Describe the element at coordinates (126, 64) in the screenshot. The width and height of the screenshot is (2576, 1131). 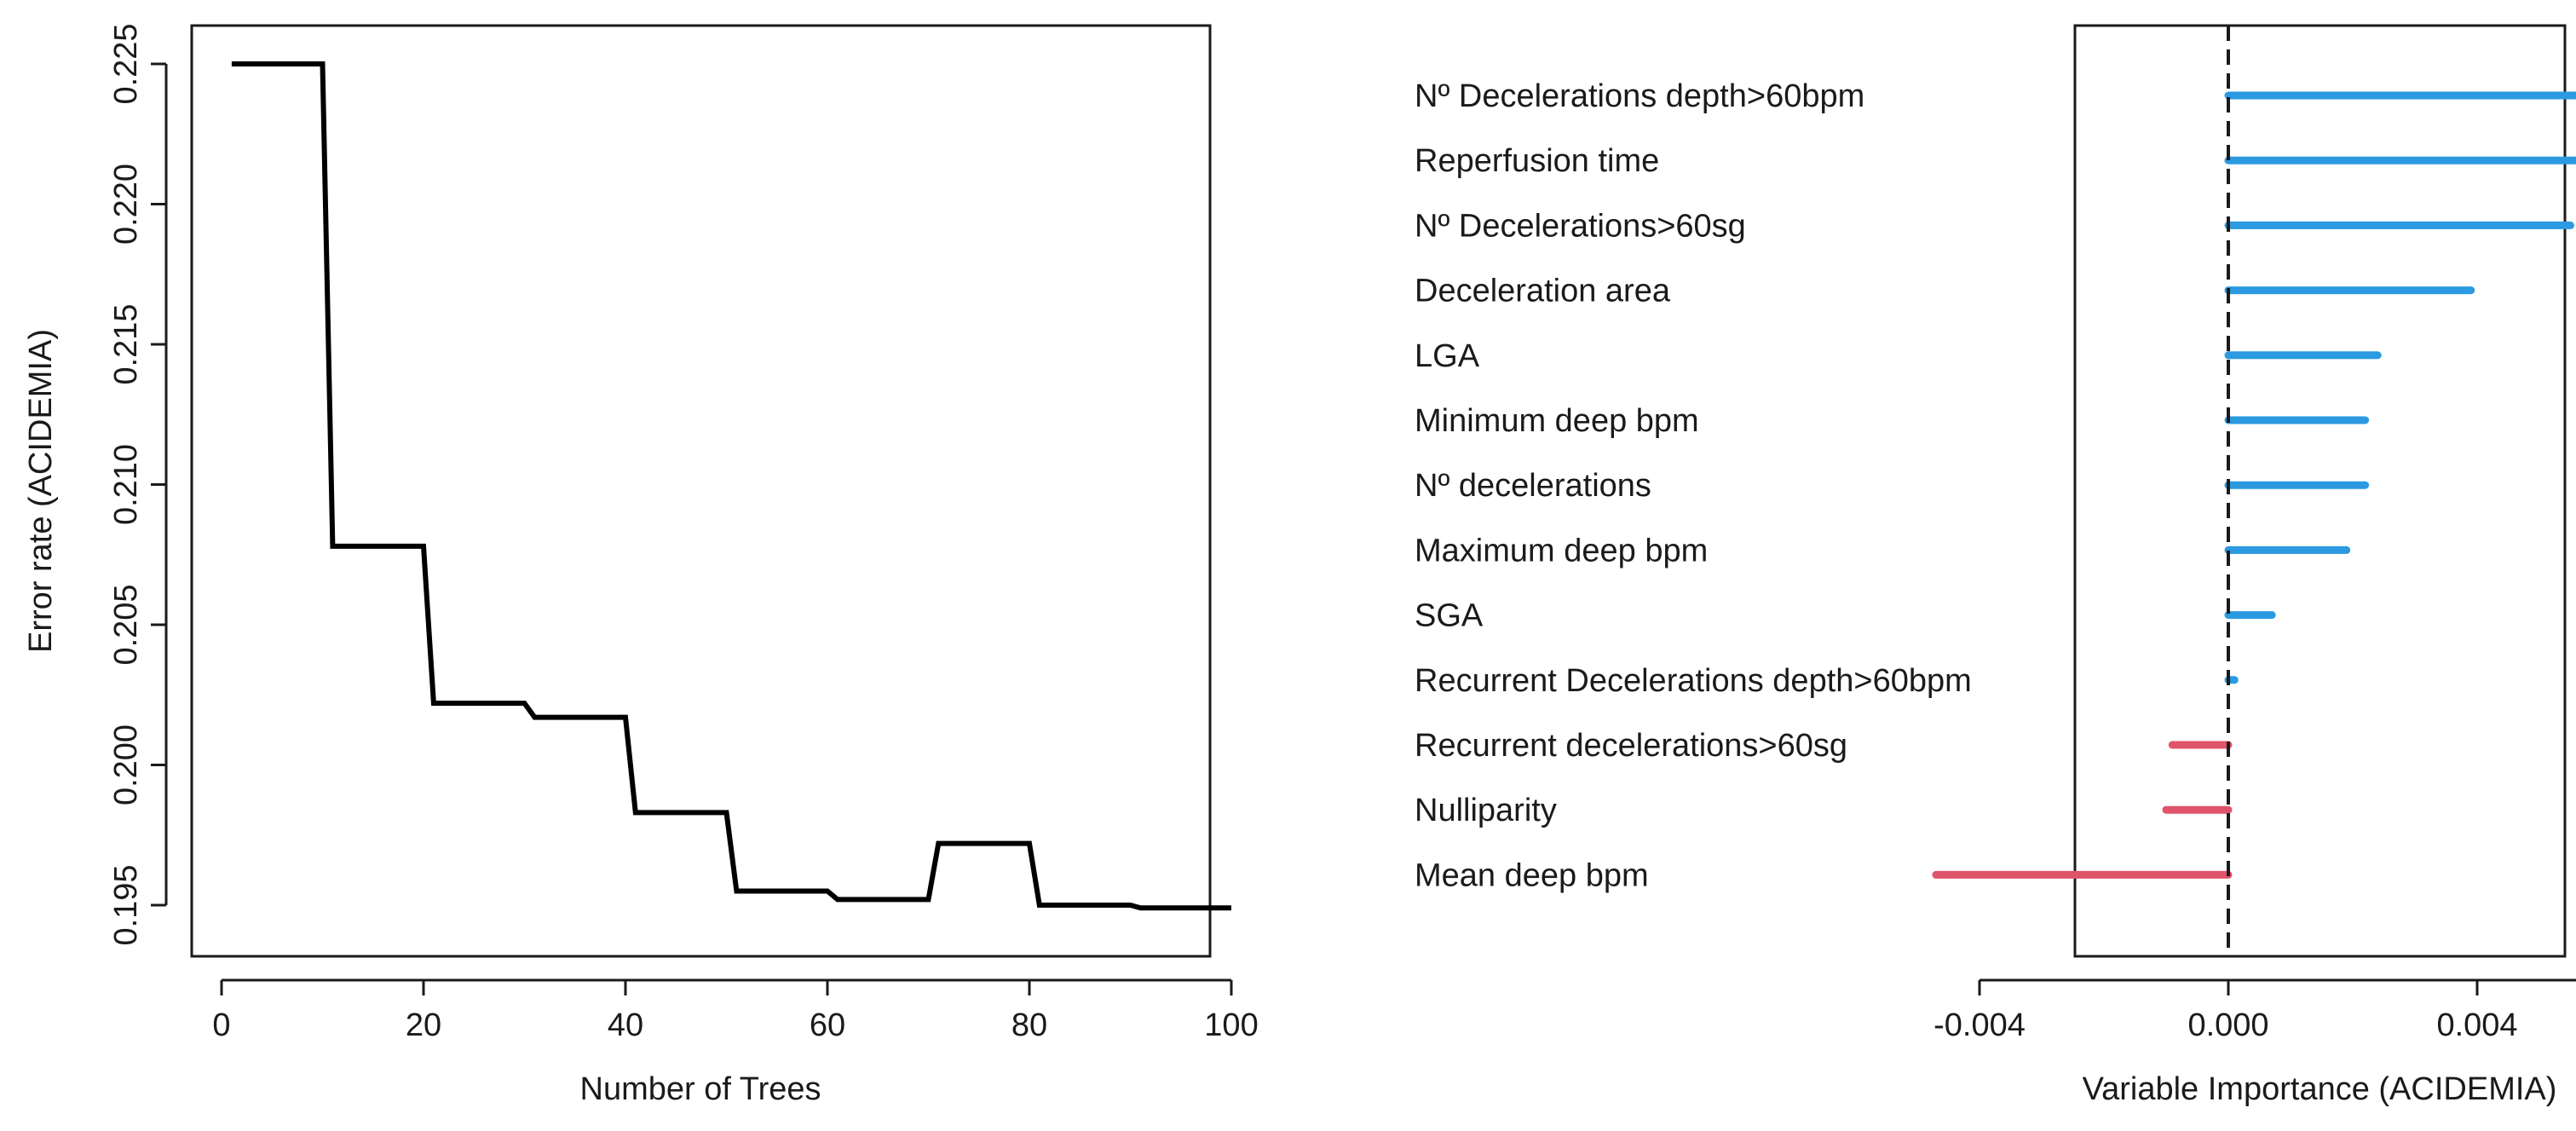
I see `y-tick-label: 0.225` at that location.